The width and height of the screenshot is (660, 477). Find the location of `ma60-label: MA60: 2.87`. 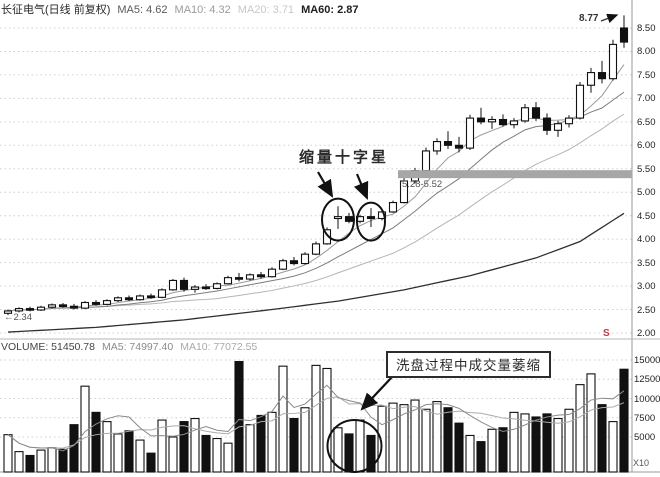

ma60-label: MA60: 2.87 is located at coordinates (330, 10).